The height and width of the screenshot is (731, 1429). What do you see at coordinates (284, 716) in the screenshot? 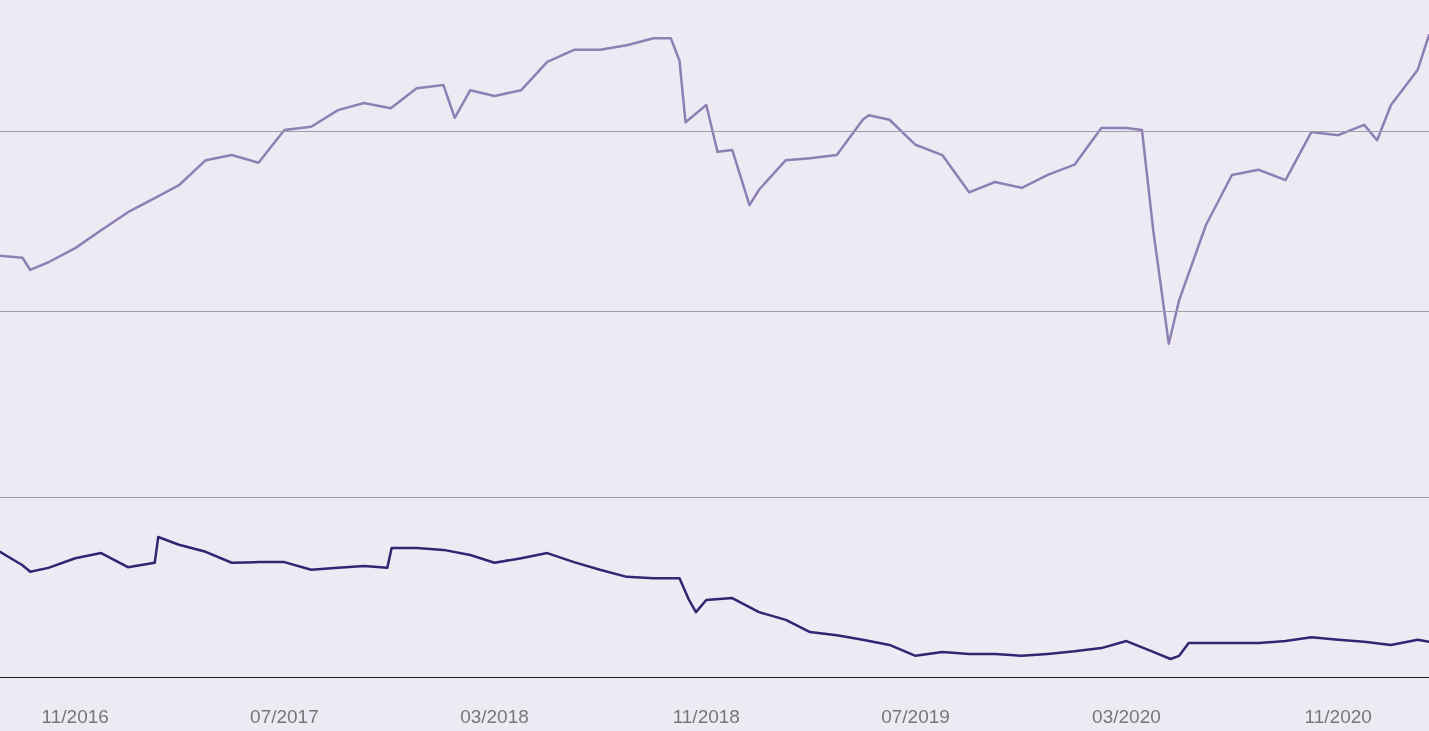
I see `x-tick-label: 07/2017` at bounding box center [284, 716].